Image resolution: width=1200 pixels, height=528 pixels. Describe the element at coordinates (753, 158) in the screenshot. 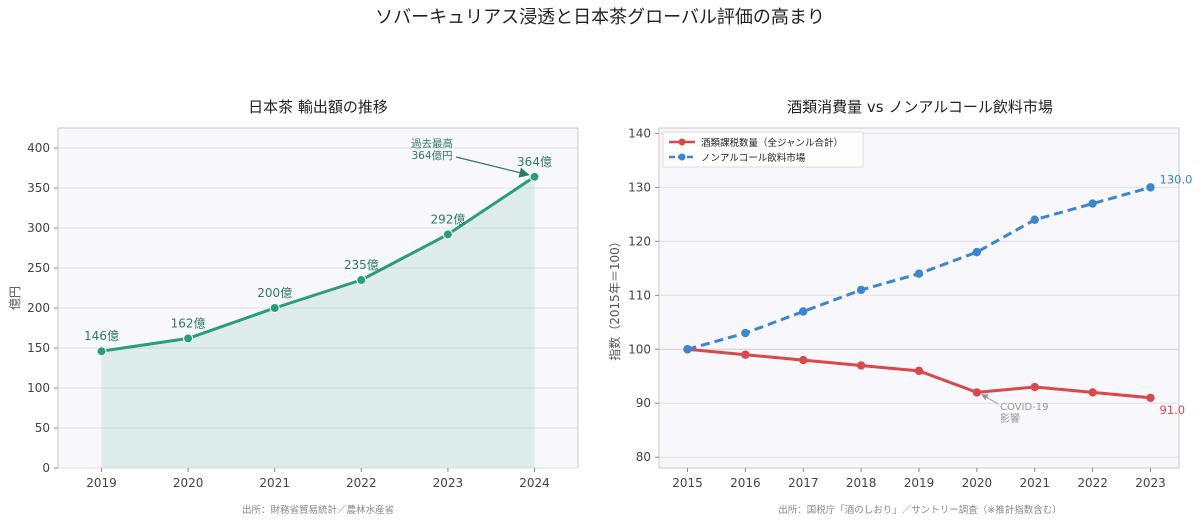

I see `legend-label-nonalcohol: ノンアルコール飲料市場` at that location.